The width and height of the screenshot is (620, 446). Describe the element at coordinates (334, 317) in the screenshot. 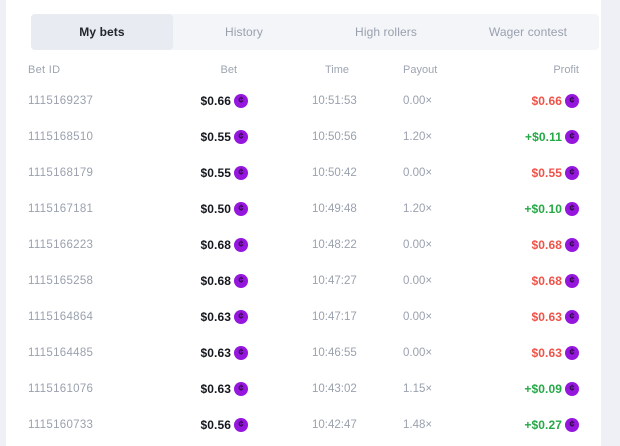

I see `bet-time: 10:47:17` at that location.